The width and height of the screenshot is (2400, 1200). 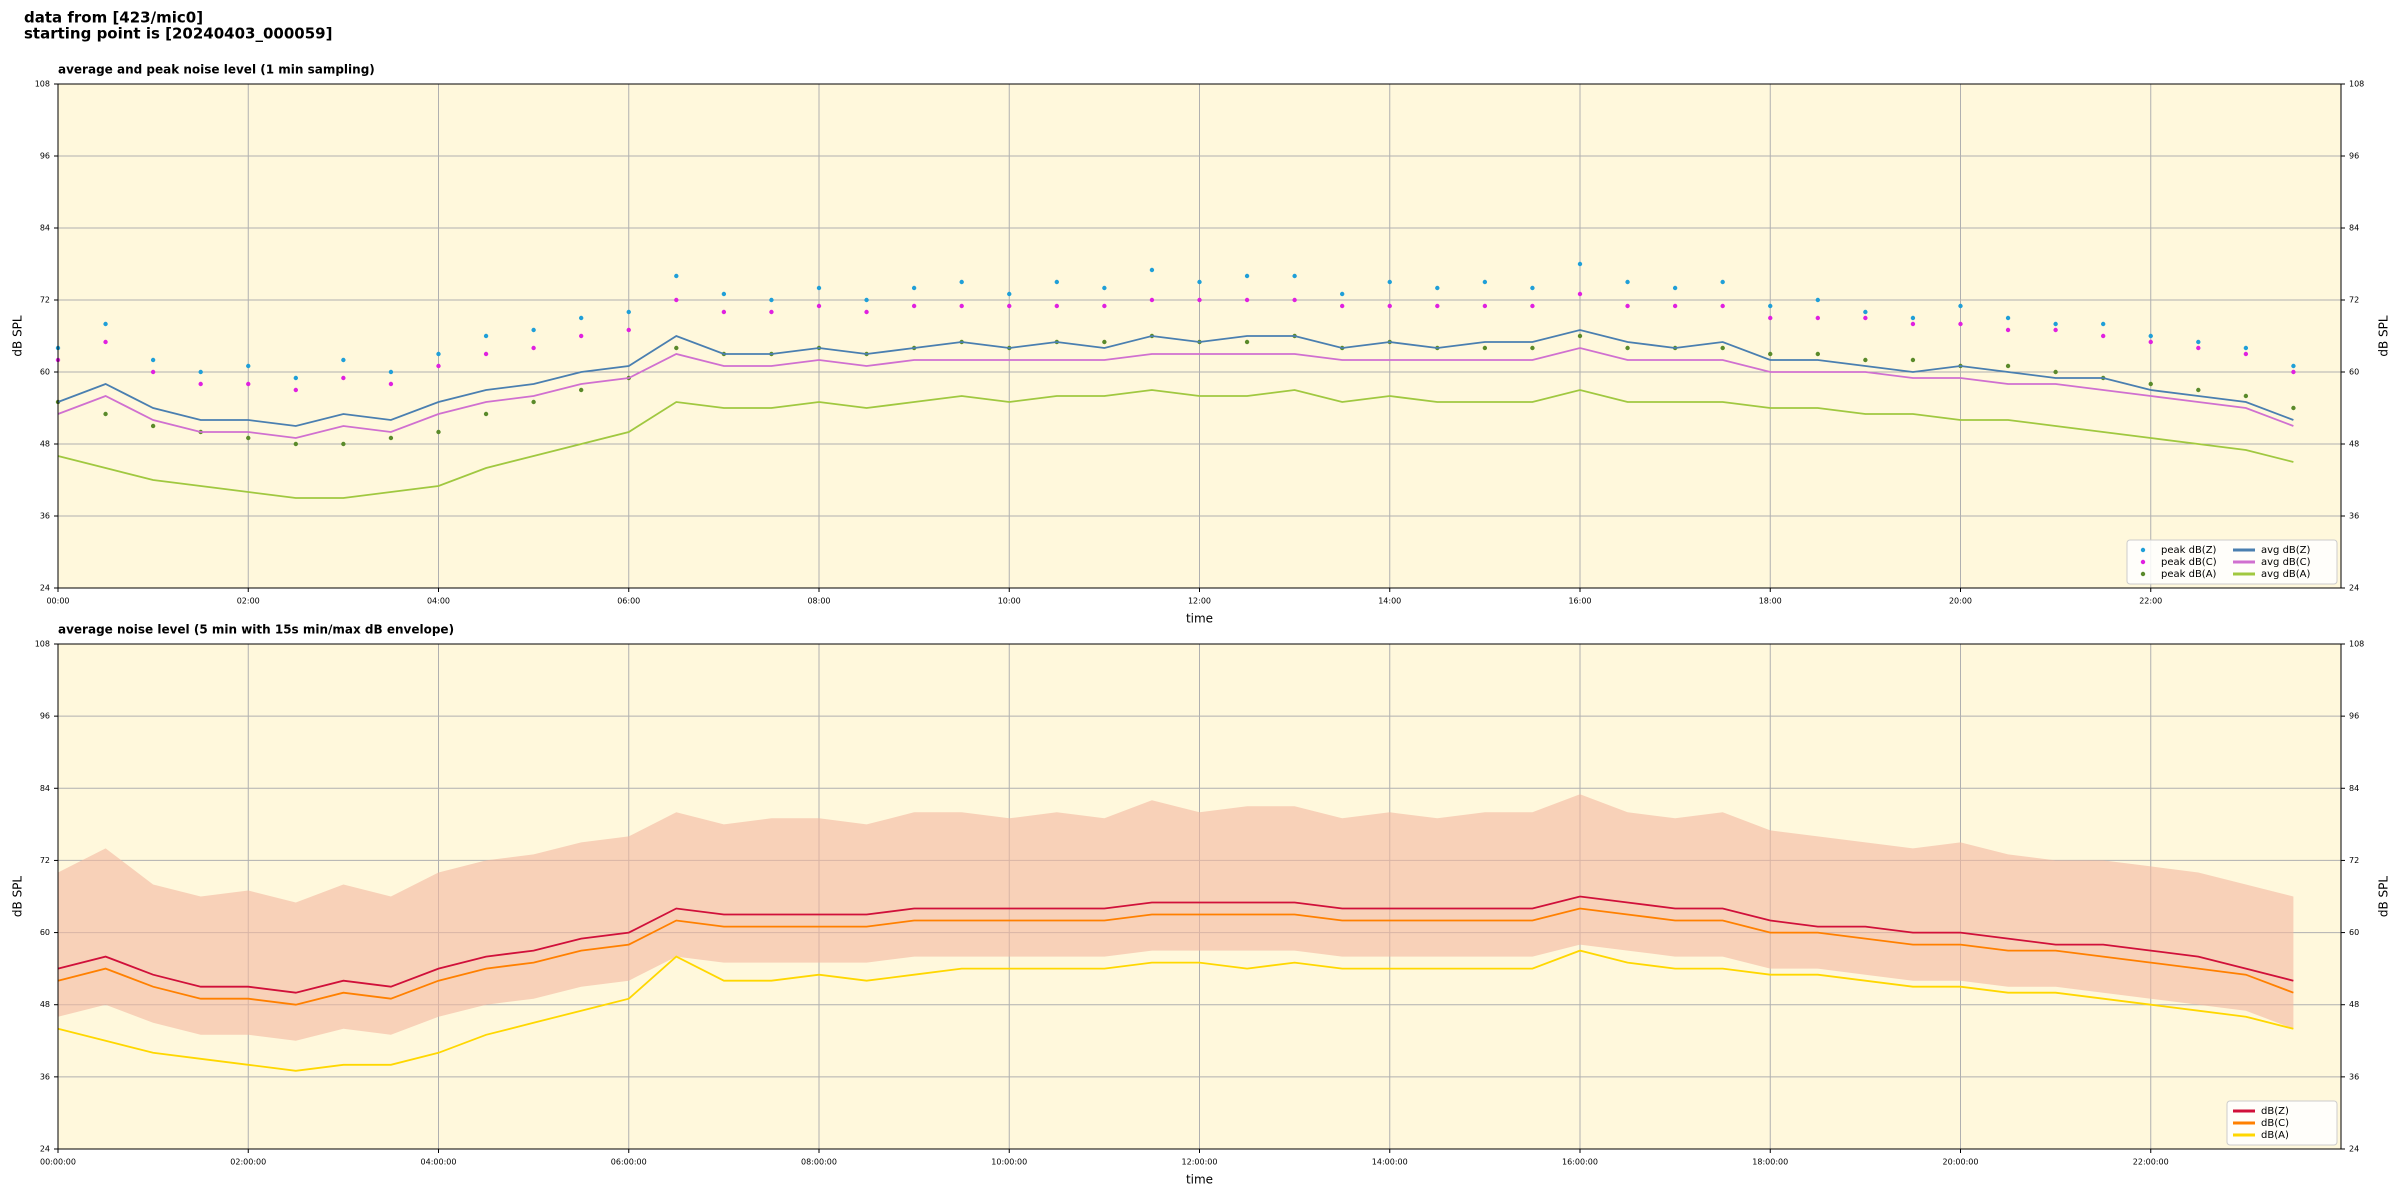 What do you see at coordinates (2232, 562) in the screenshot?
I see `legend-box` at bounding box center [2232, 562].